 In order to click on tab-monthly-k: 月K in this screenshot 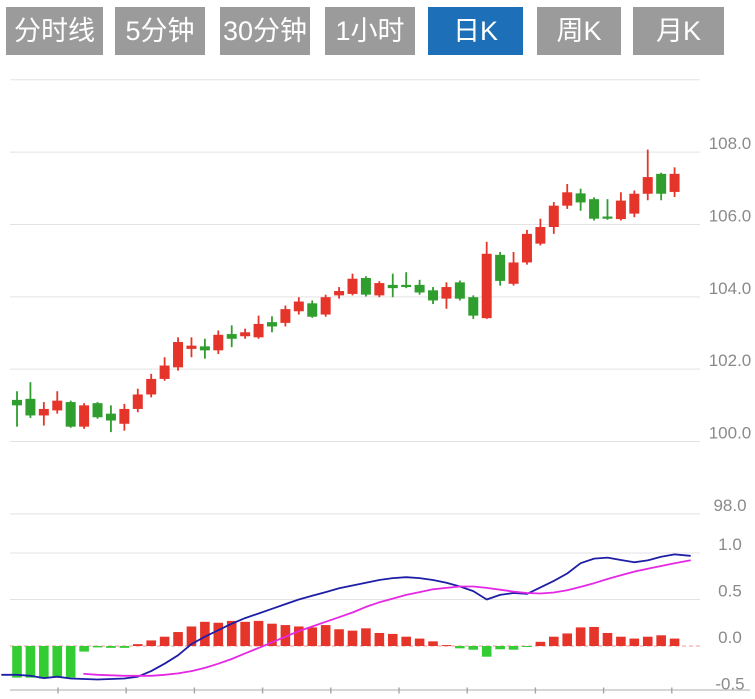, I will do `click(678, 31)`.